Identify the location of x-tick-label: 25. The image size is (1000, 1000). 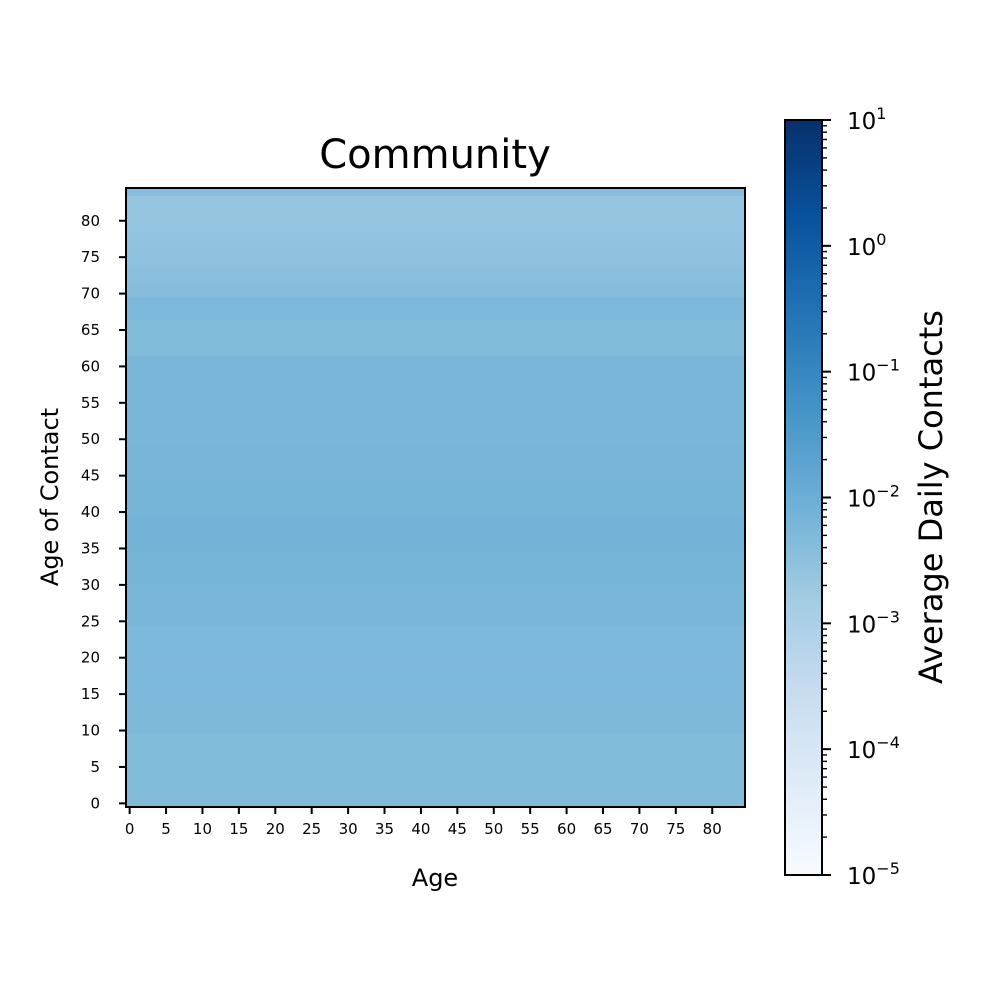
(311, 829).